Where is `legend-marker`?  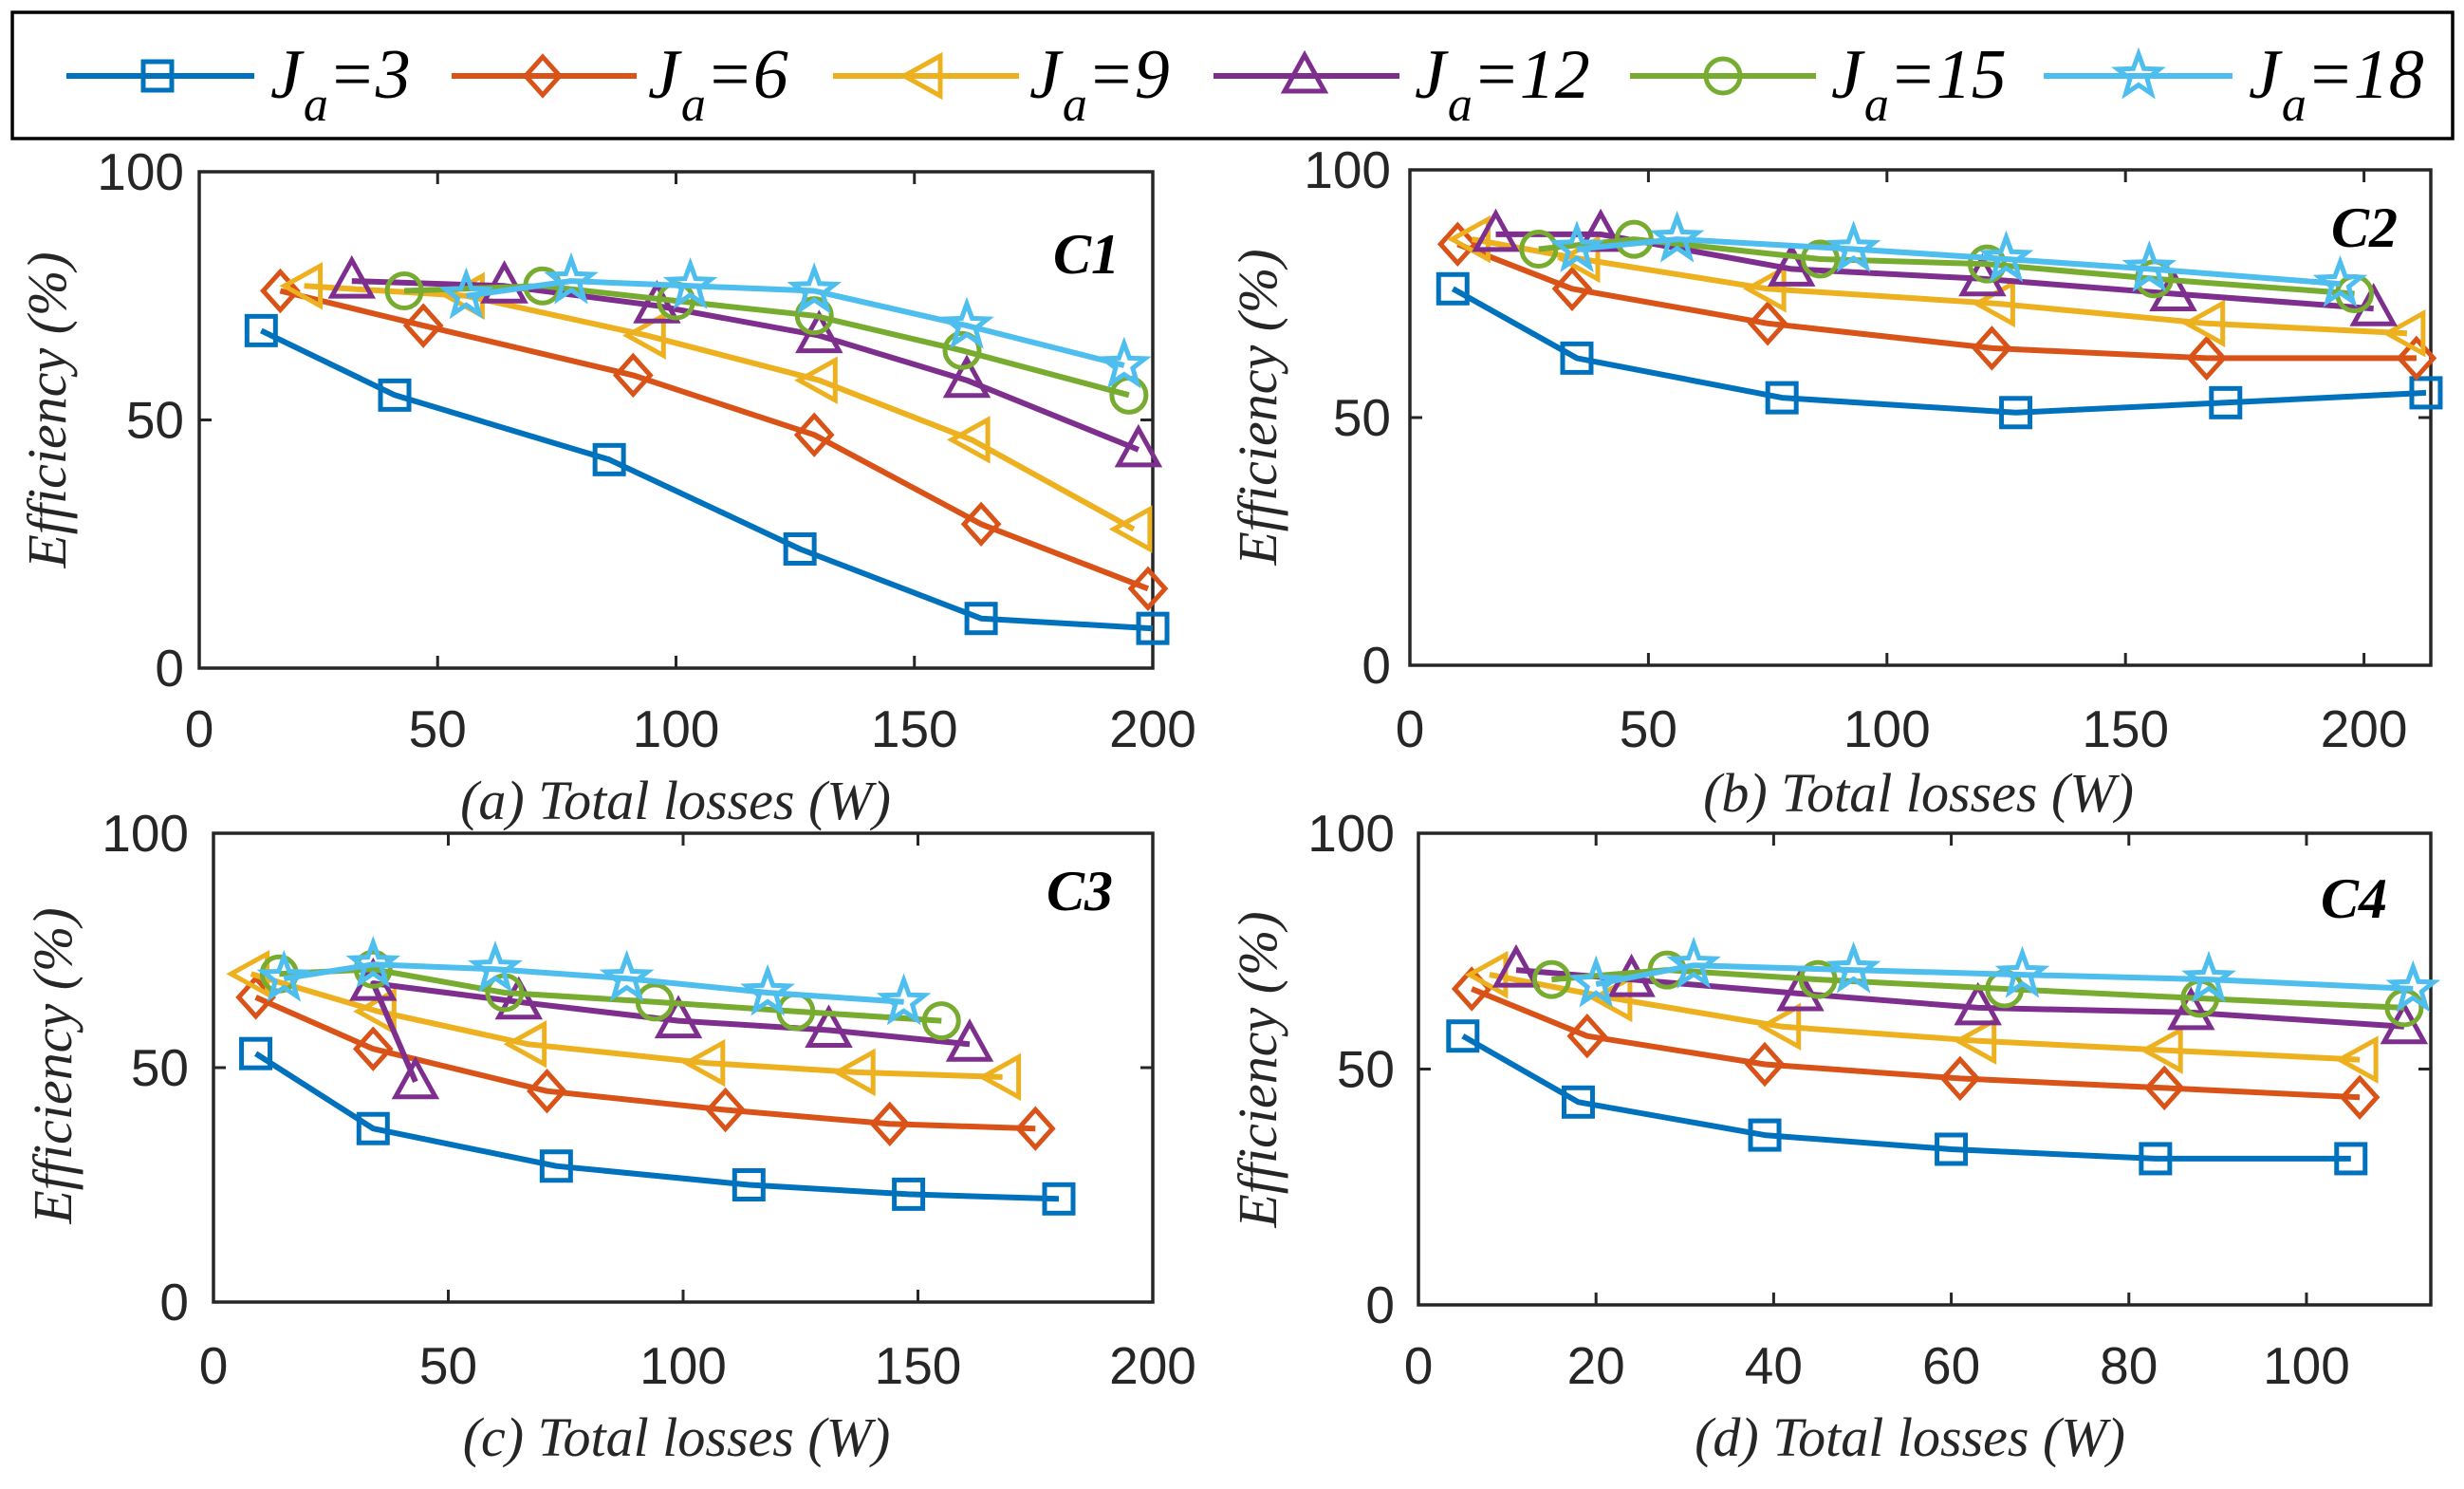 legend-marker is located at coordinates (543, 76).